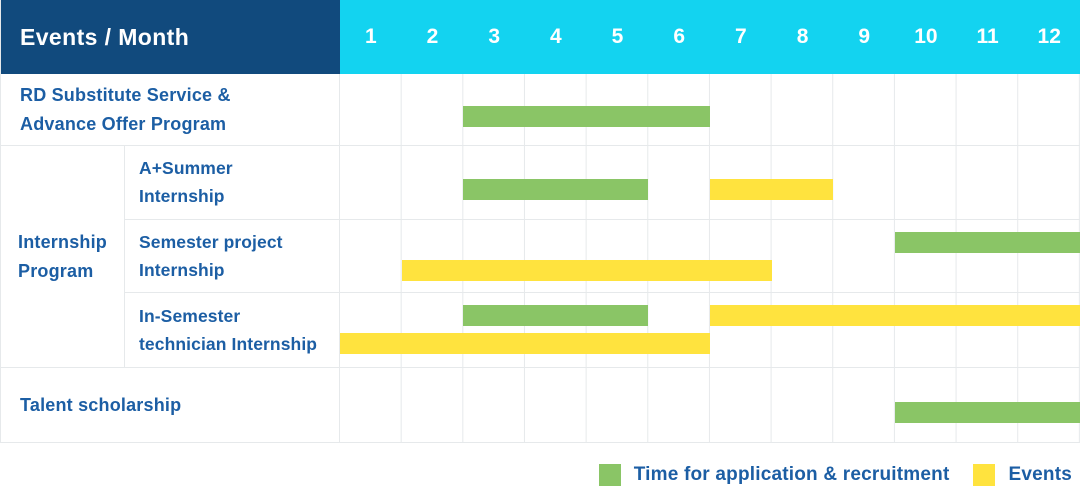 The height and width of the screenshot is (494, 1080). What do you see at coordinates (864, 36) in the screenshot?
I see `month-header: 9` at bounding box center [864, 36].